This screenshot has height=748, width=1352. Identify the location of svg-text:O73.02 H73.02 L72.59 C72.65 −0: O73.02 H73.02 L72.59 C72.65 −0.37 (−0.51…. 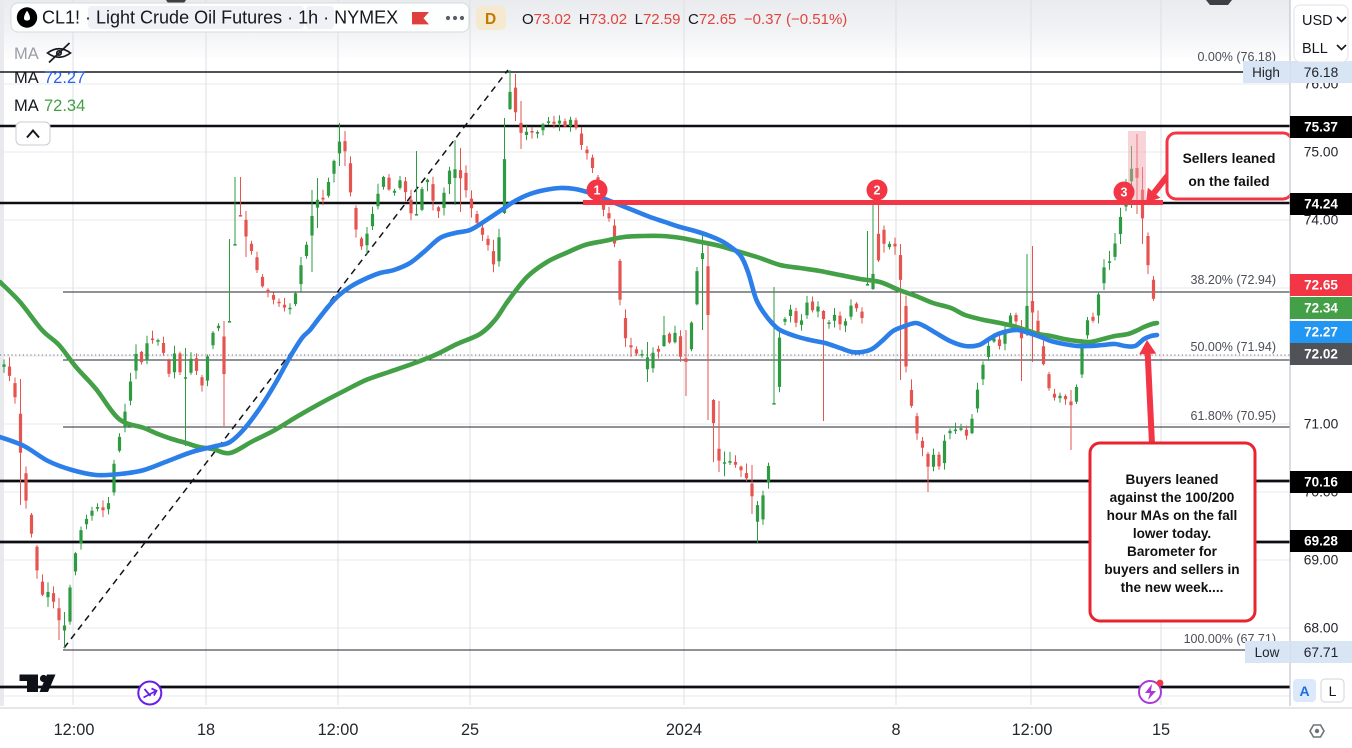
(684, 19).